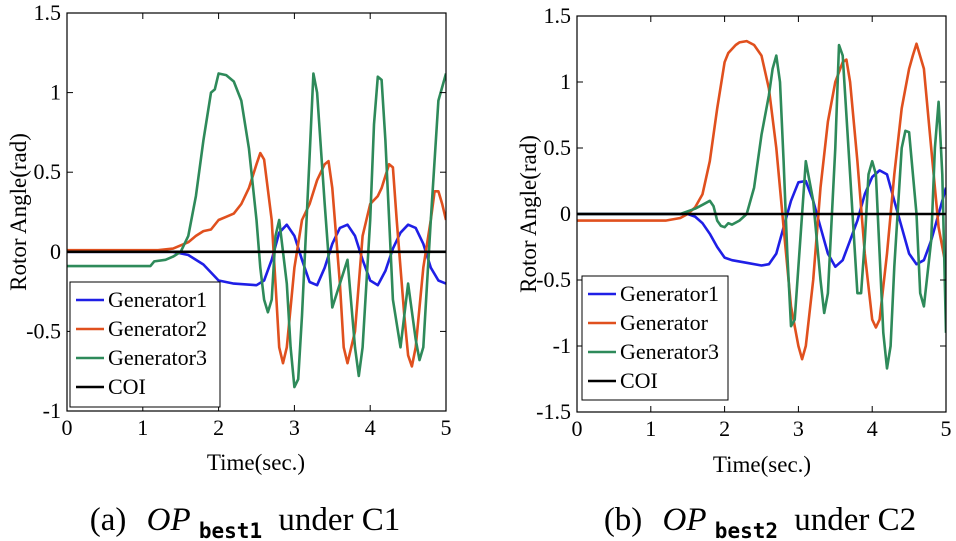 The image size is (956, 541). What do you see at coordinates (48, 12) in the screenshot?
I see `y-tick-label-a-5: 1.5` at bounding box center [48, 12].